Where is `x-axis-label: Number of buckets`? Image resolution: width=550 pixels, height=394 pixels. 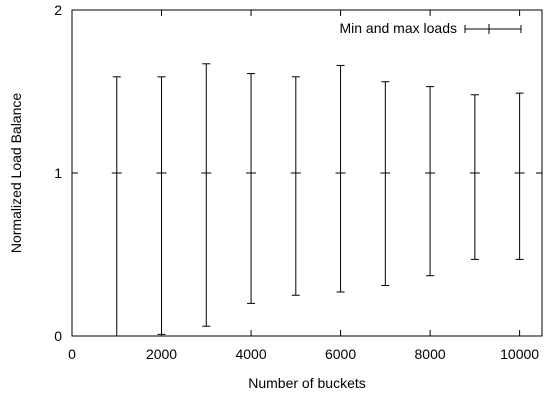 x-axis-label: Number of buckets is located at coordinates (307, 383).